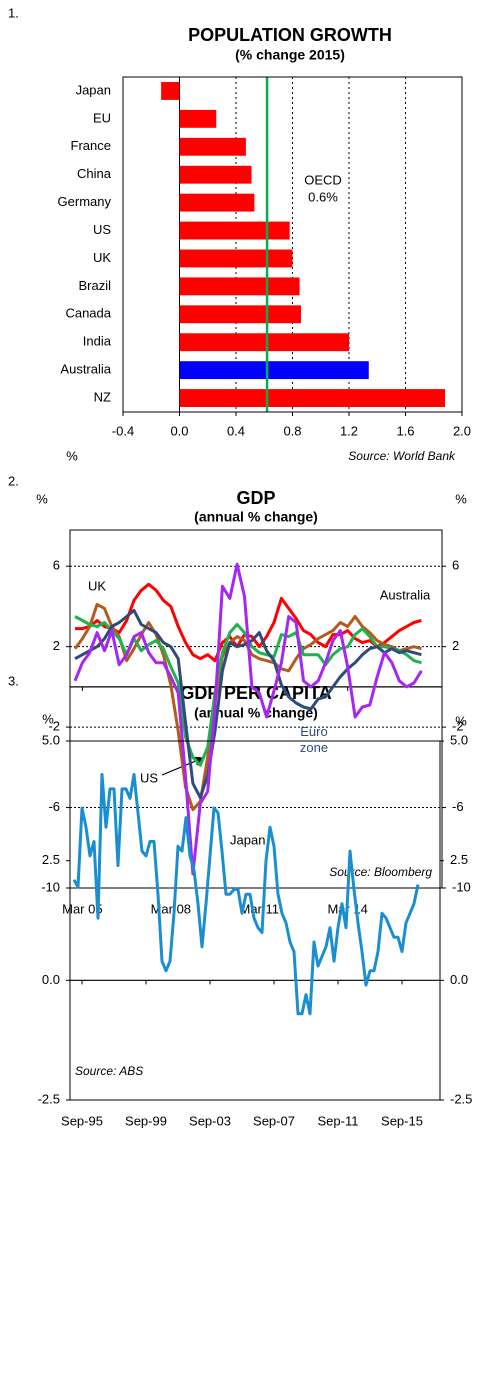 The image size is (480, 1374). I want to click on source: Source: Bloomberg, so click(380, 872).